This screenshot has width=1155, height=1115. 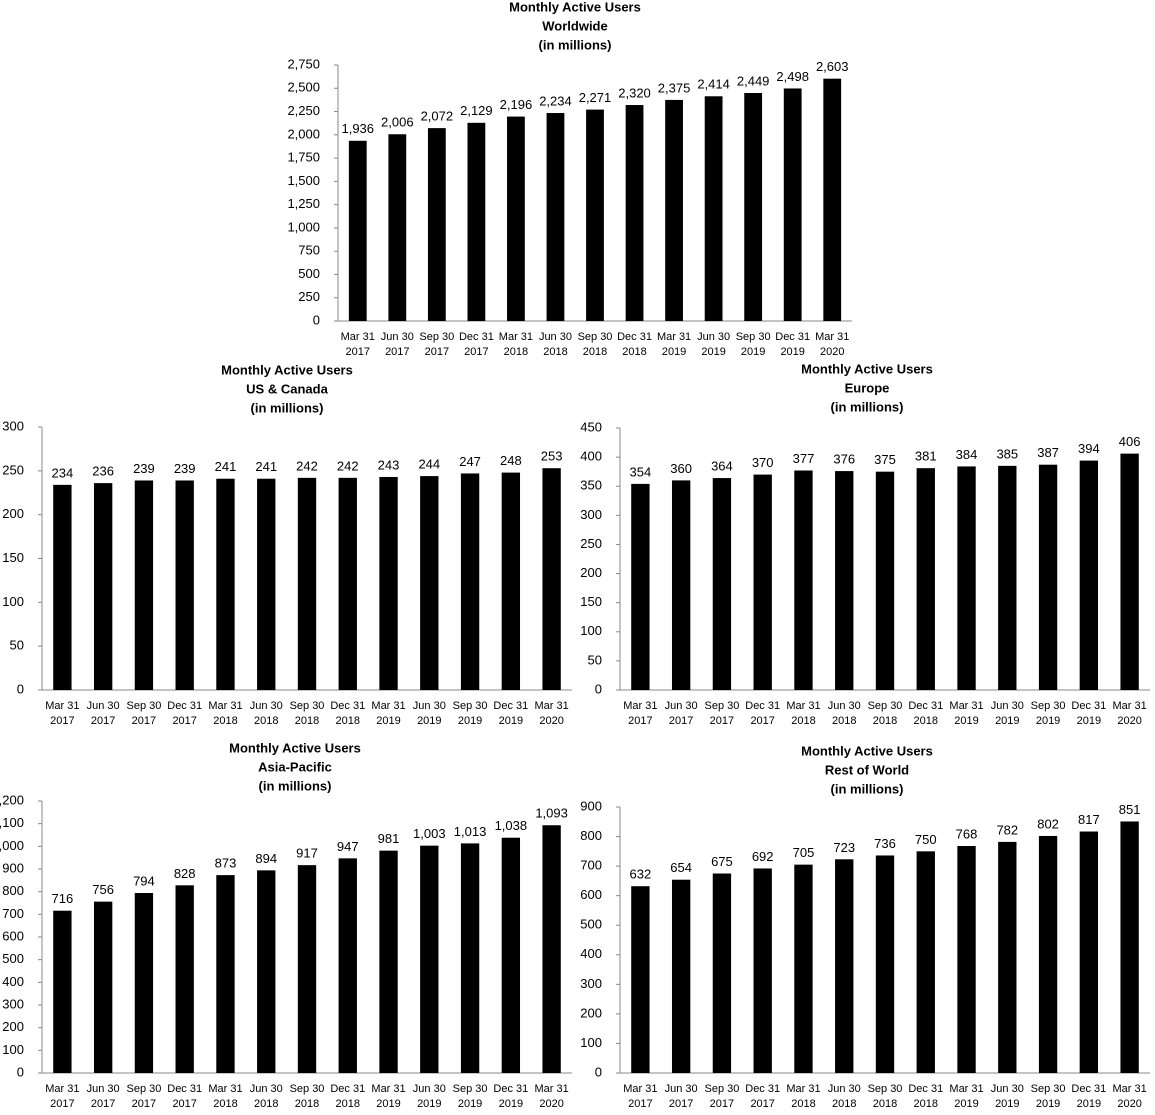 I want to click on value-label: 675, so click(x=722, y=861).